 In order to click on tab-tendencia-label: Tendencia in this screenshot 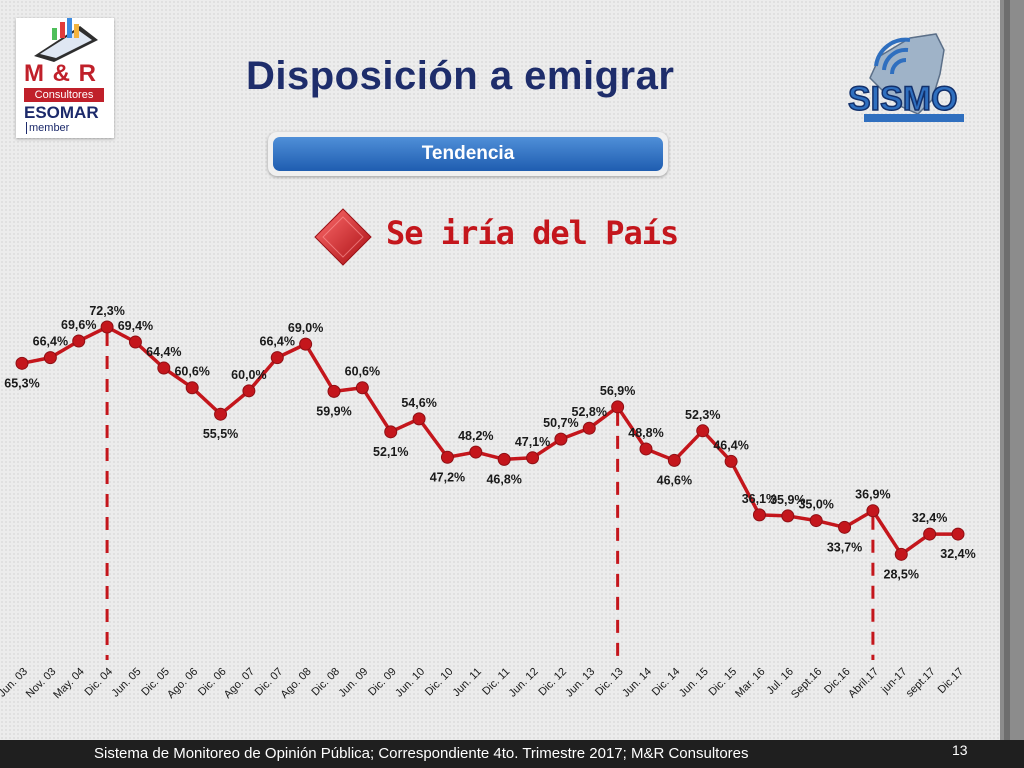, I will do `click(468, 154)`.